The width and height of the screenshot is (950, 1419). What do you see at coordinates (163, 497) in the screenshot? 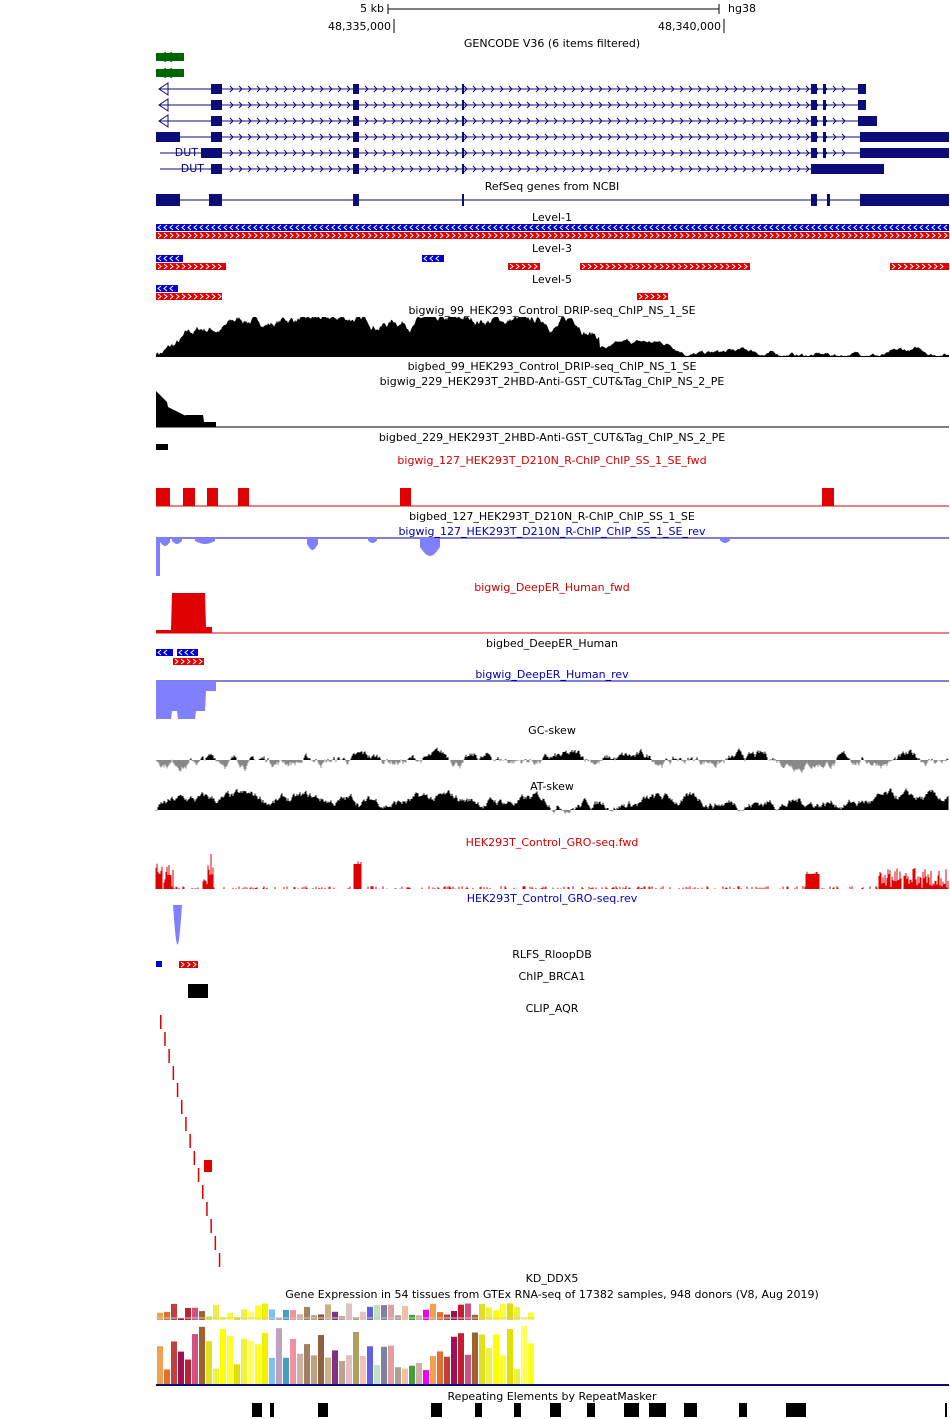
I see `peak` at bounding box center [163, 497].